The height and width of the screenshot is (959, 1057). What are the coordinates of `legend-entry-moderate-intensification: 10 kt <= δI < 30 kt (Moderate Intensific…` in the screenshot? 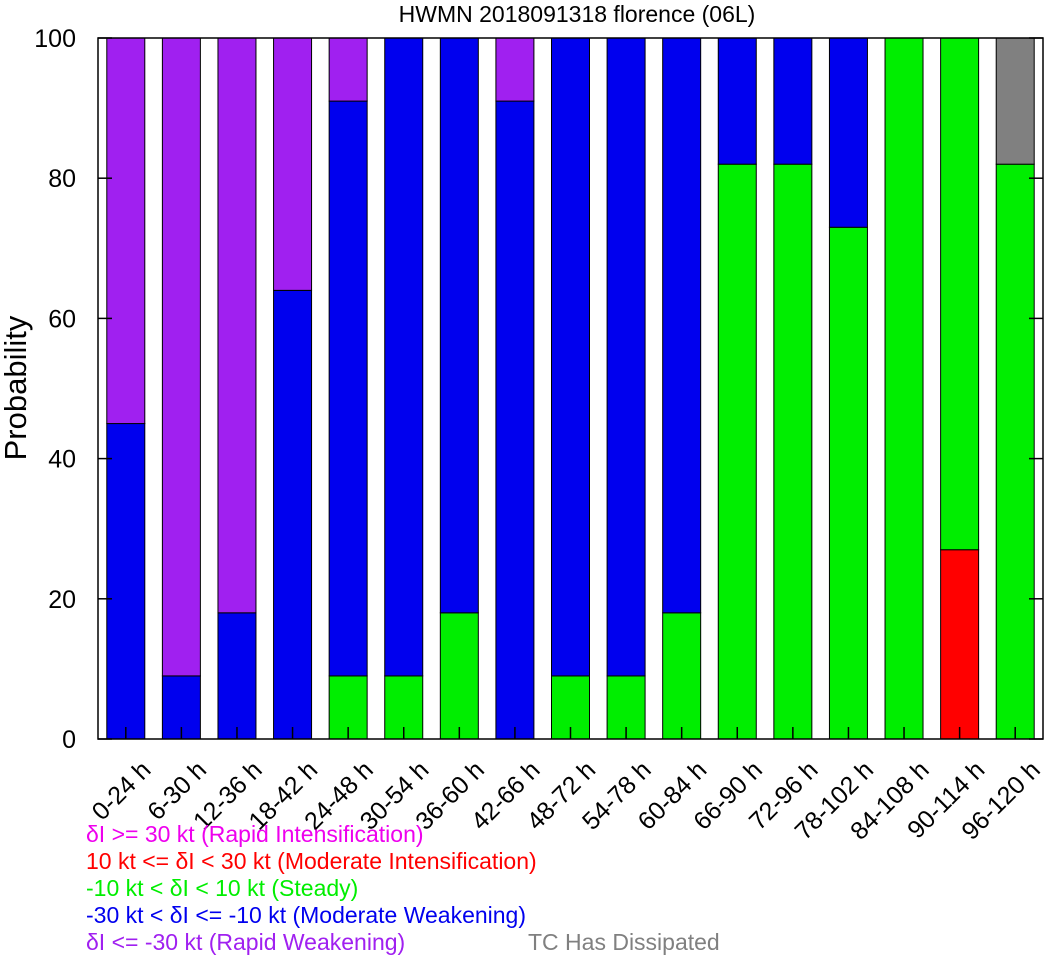 It's located at (311, 861).